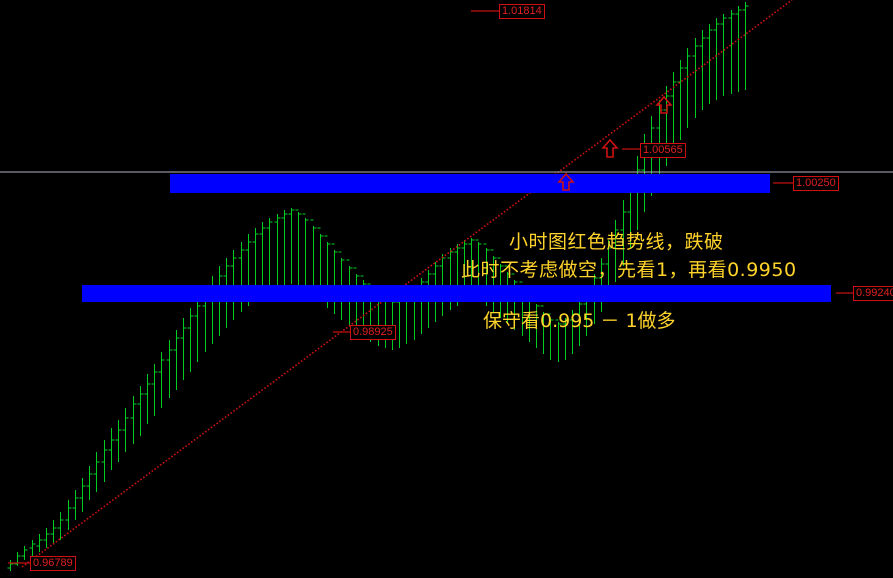 This screenshot has width=893, height=578. I want to click on price-tag-swing-low: 0.98925, so click(373, 332).